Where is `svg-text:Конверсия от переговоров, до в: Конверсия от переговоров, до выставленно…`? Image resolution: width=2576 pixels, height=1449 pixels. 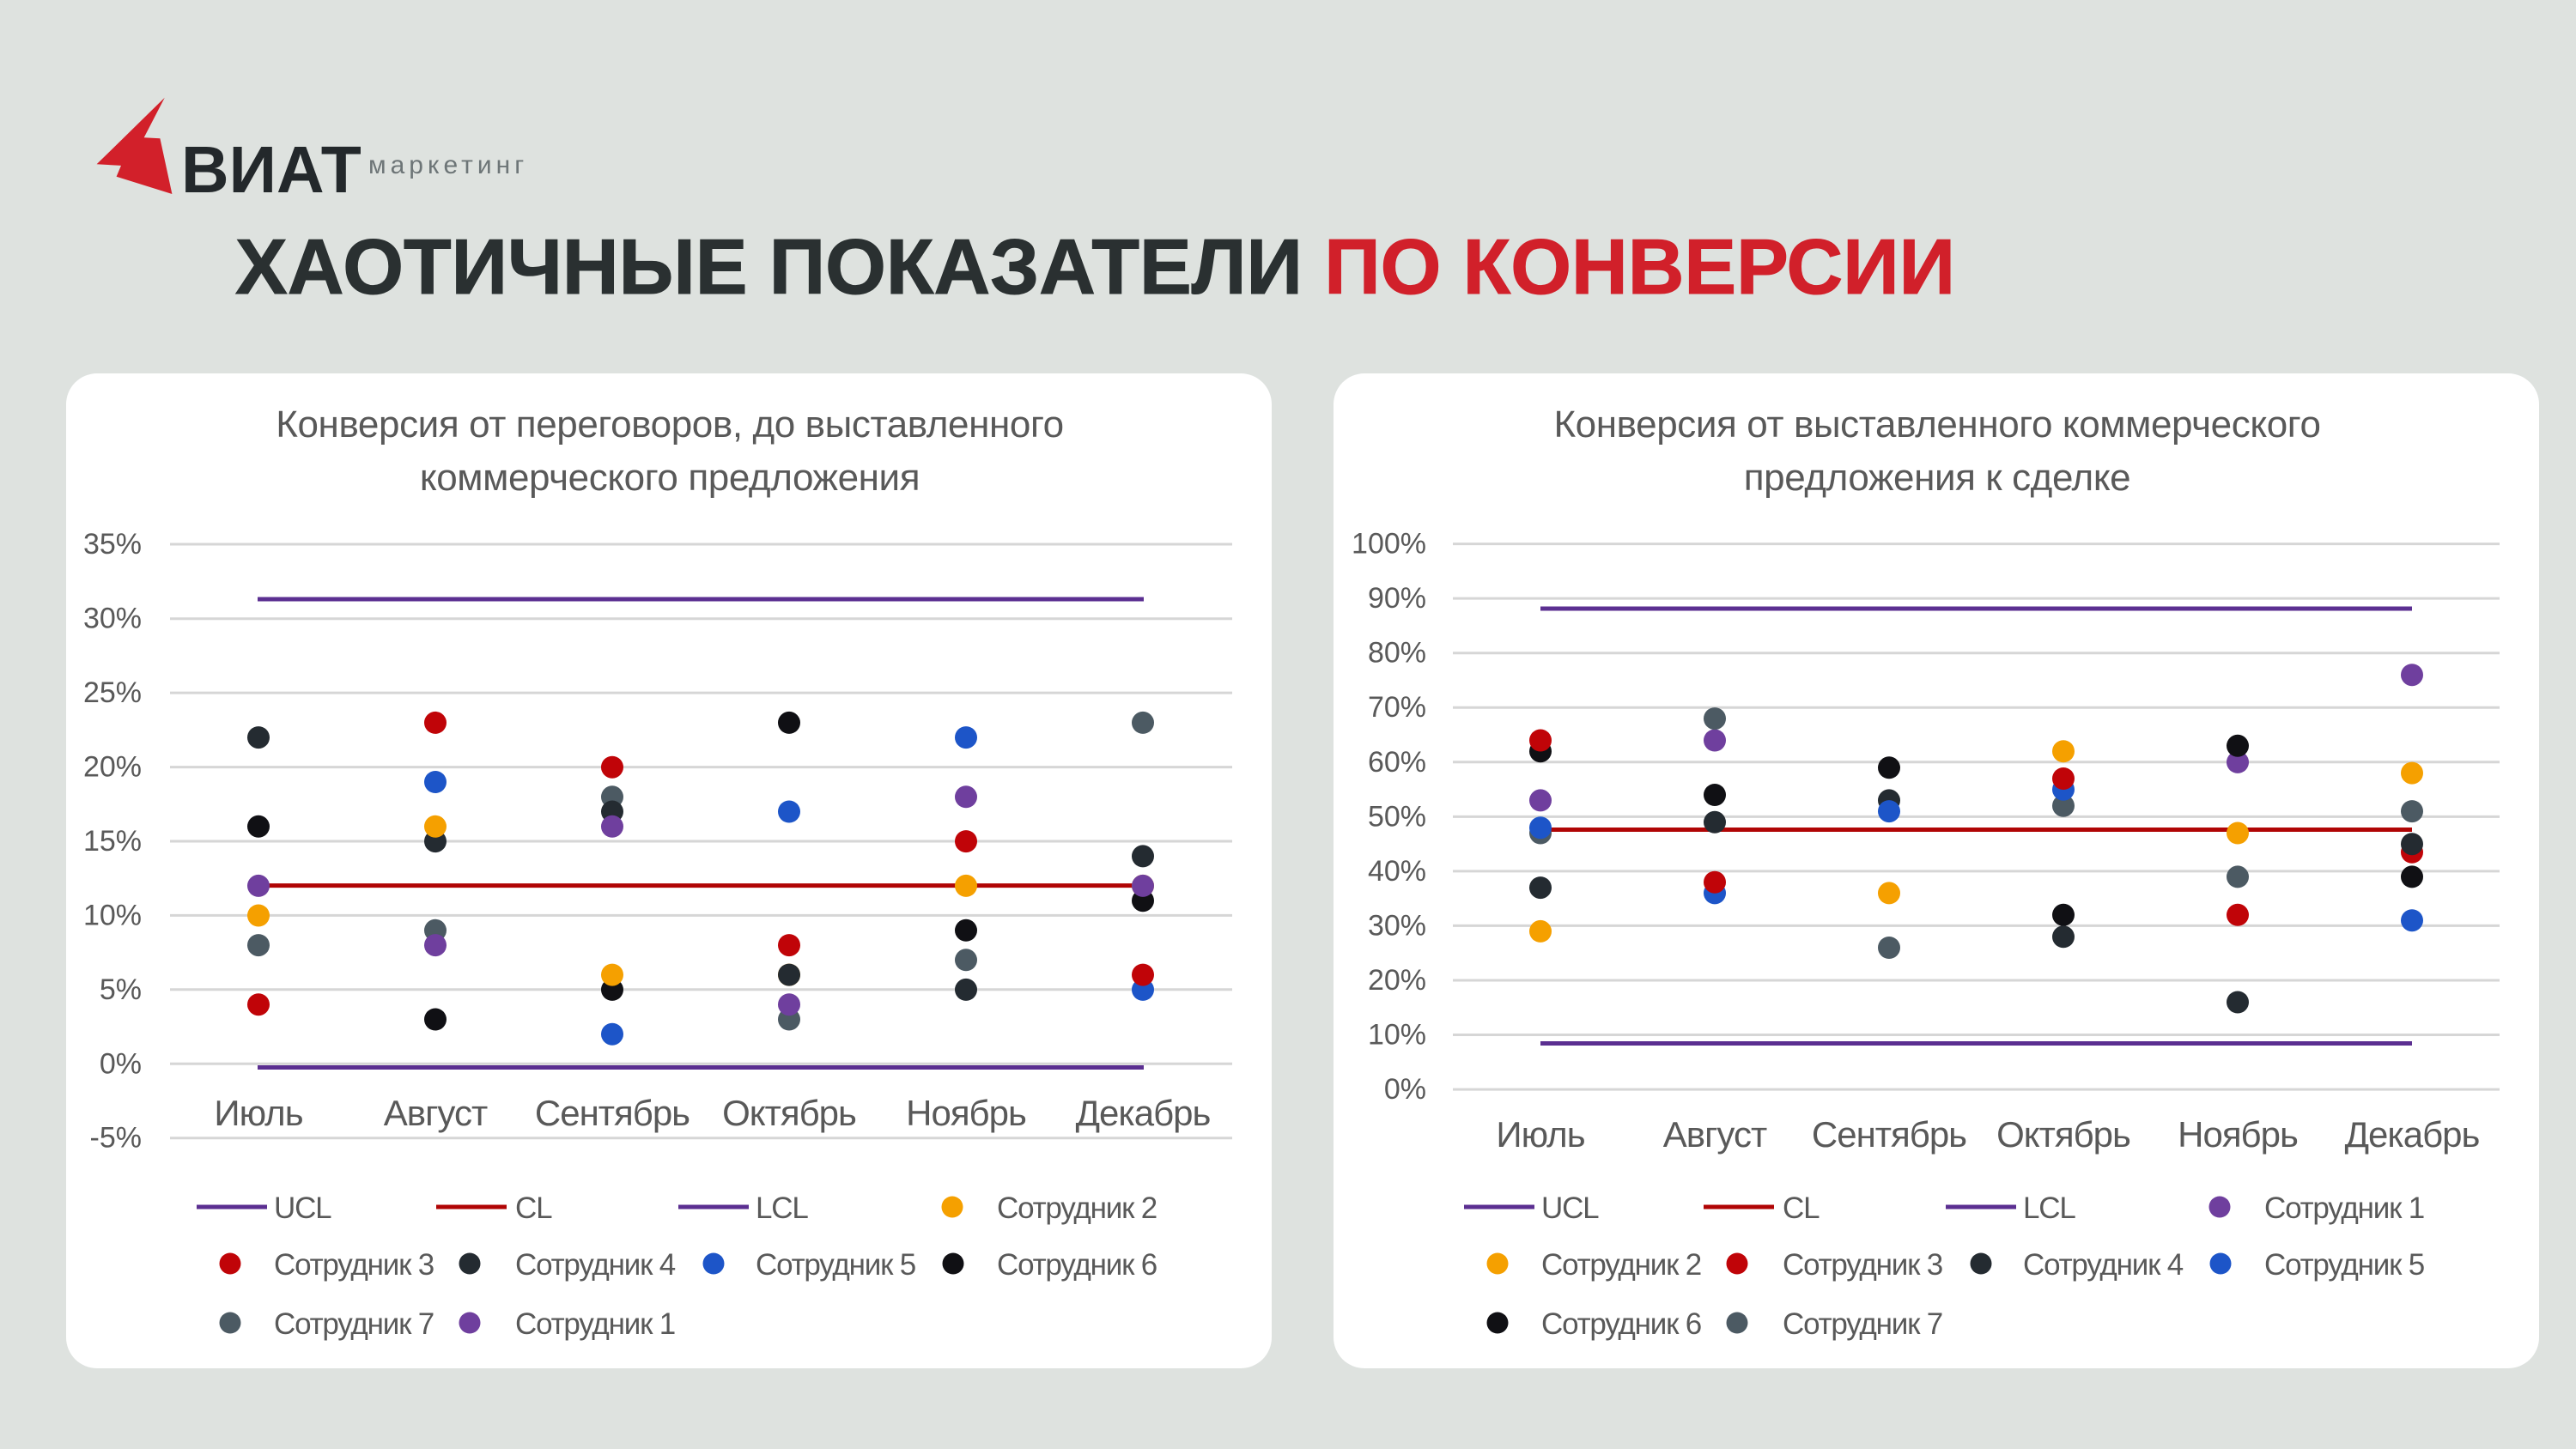
svg-text:Конверсия от переговоров, до в: Конверсия от переговоров, до выставленно… is located at coordinates (669, 424).